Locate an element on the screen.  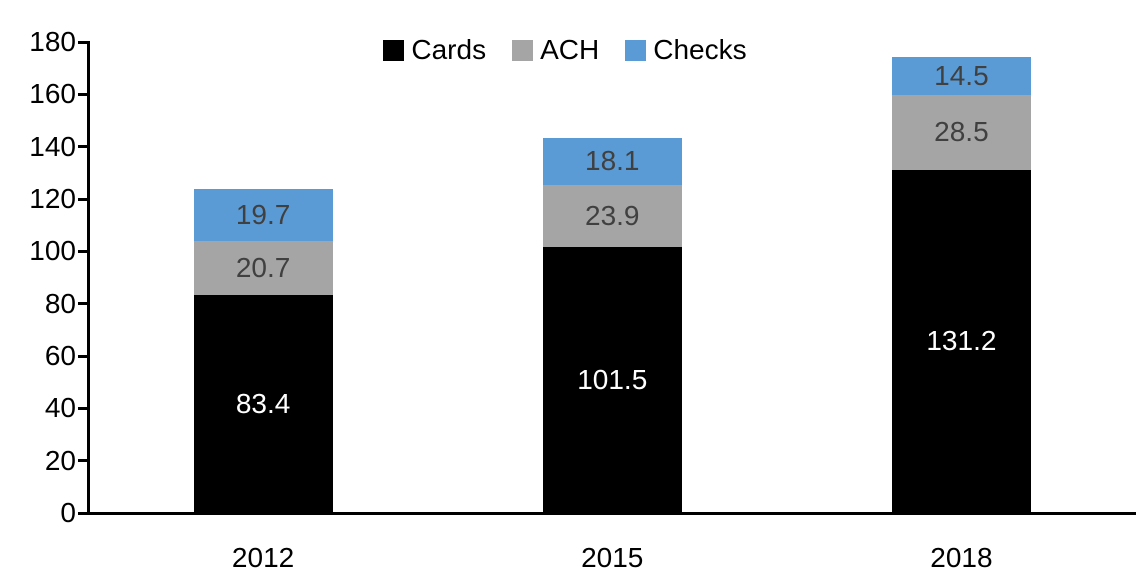
bar-value-label: 28.5 is located at coordinates (961, 132).